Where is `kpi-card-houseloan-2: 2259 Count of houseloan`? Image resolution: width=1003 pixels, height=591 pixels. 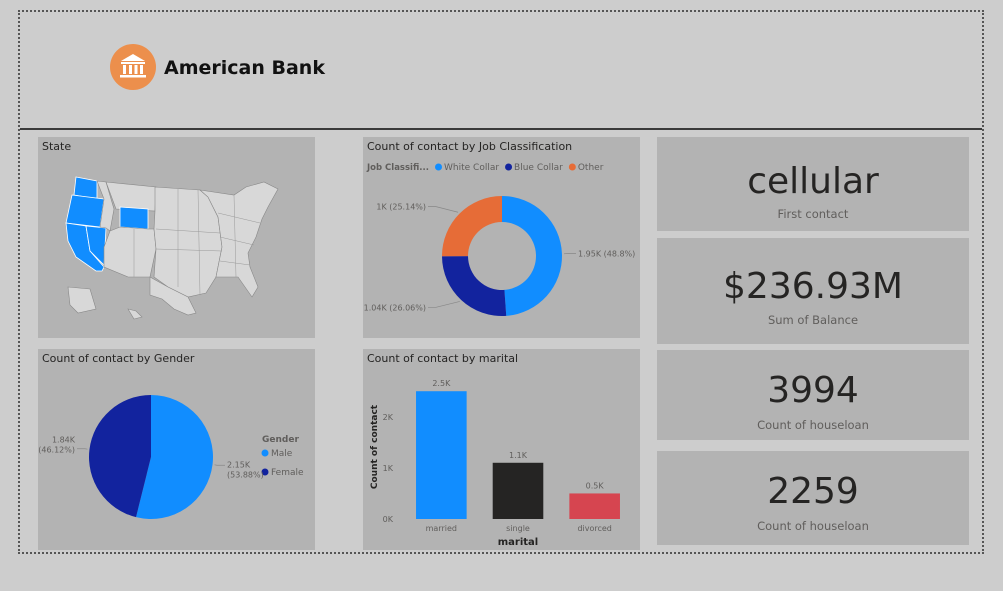 kpi-card-houseloan-2: 2259 Count of houseloan is located at coordinates (813, 498).